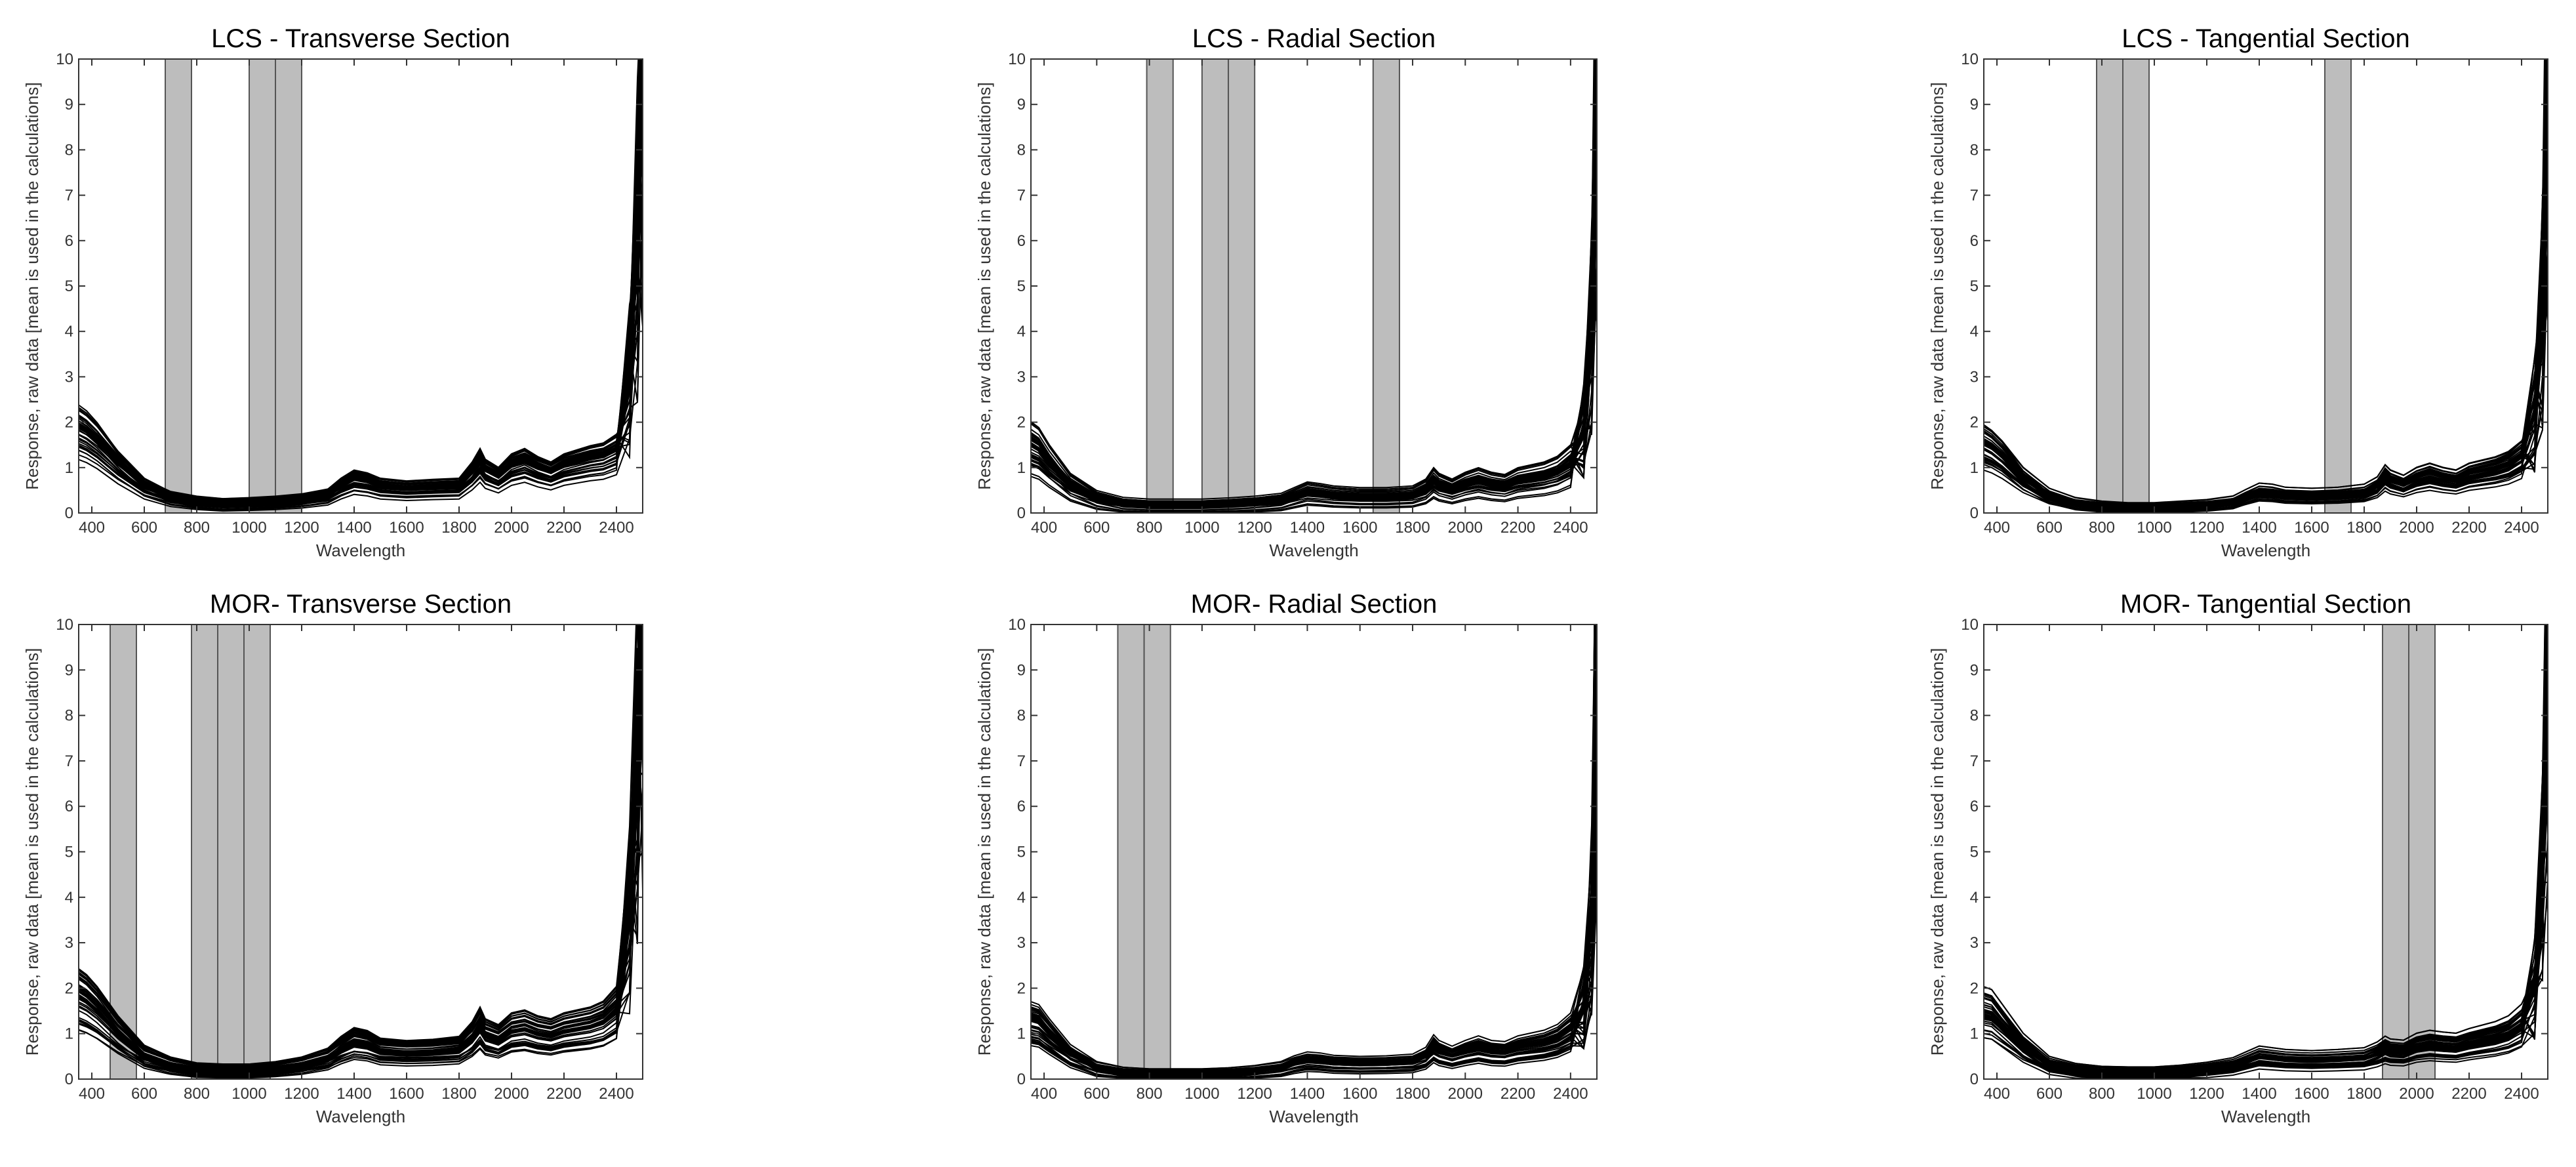 The width and height of the screenshot is (2576, 1167). Describe the element at coordinates (1021, 423) in the screenshot. I see `y-tick-label: 2` at that location.